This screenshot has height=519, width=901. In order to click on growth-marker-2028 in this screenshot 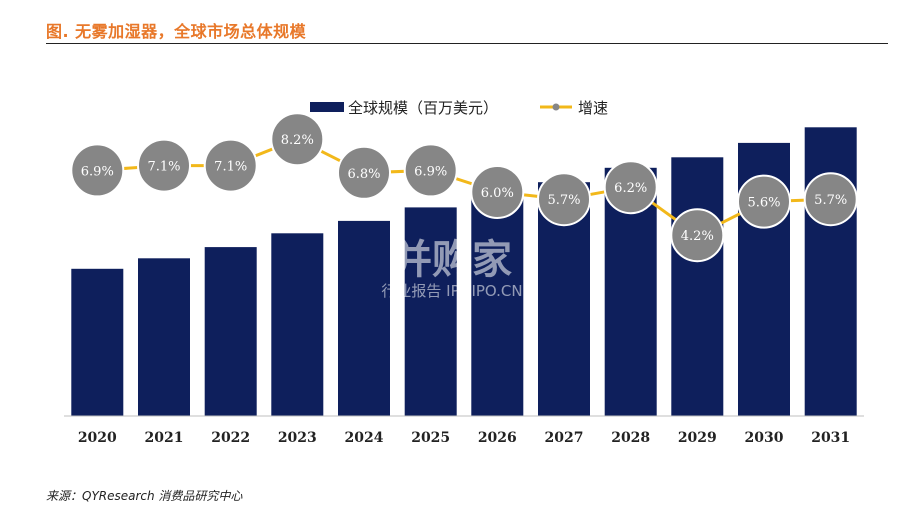, I will do `click(630, 187)`.